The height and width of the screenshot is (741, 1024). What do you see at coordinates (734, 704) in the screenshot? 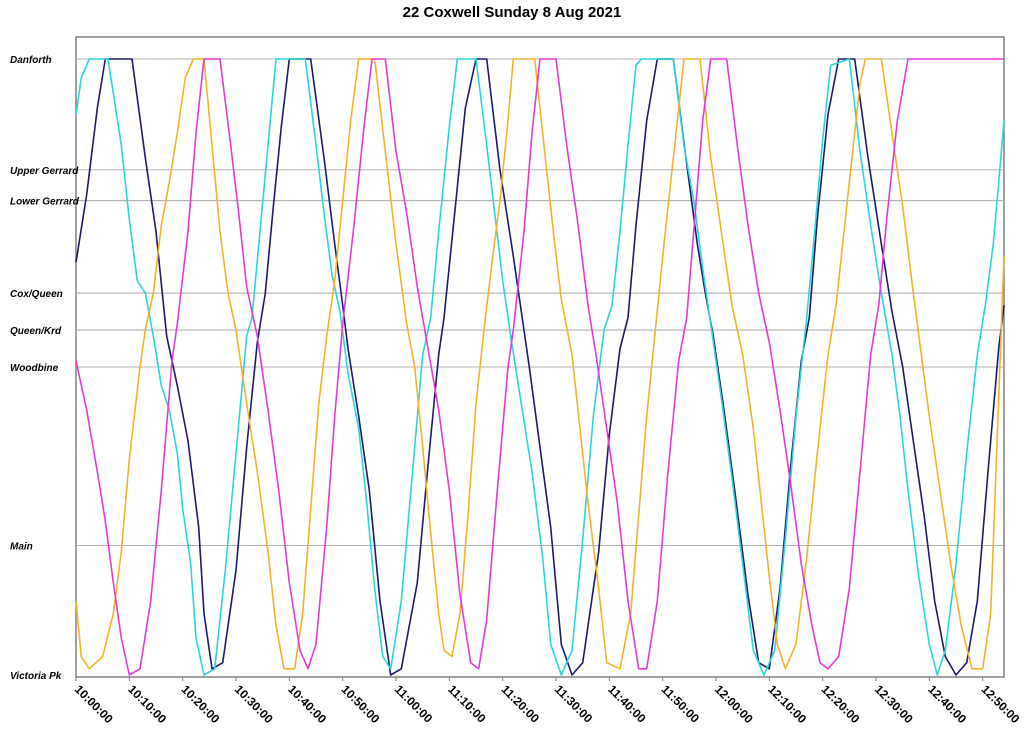
I see `x-tick-label: 12:00:00` at bounding box center [734, 704].